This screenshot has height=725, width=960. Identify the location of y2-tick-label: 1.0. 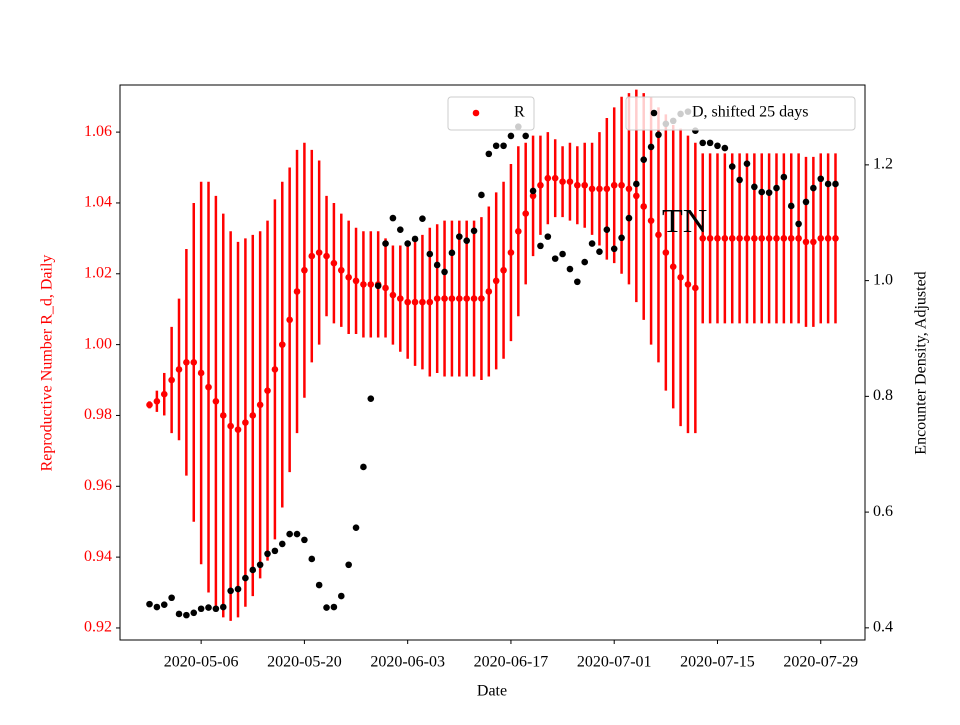
(883, 279).